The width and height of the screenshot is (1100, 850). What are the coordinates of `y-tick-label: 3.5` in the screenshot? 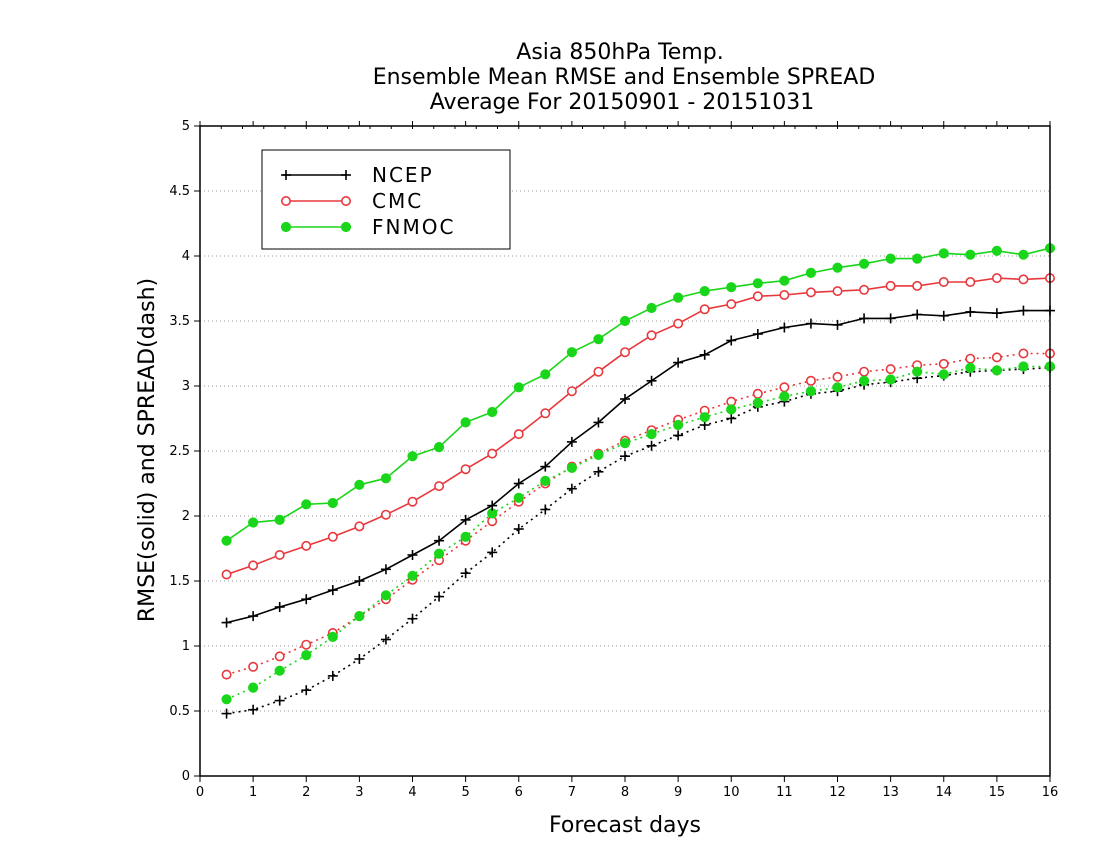 It's located at (179, 321).